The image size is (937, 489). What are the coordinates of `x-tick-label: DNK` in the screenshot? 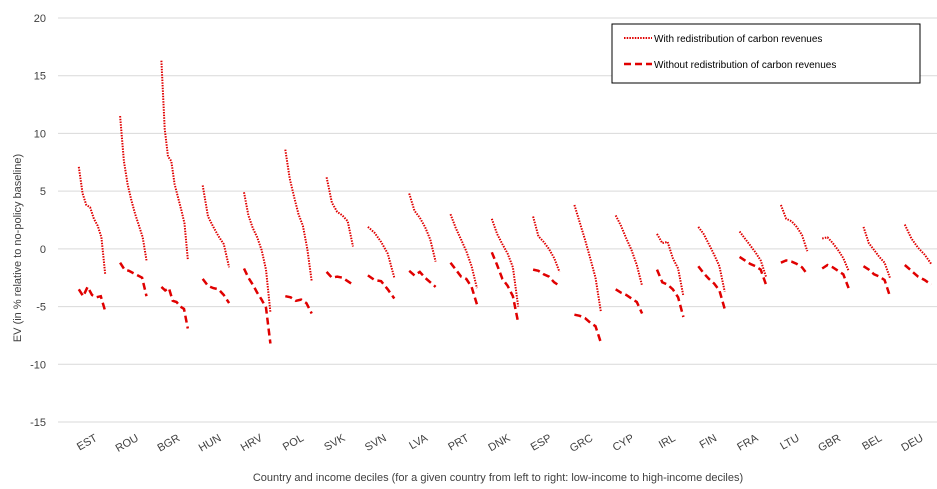 It's located at (499, 443).